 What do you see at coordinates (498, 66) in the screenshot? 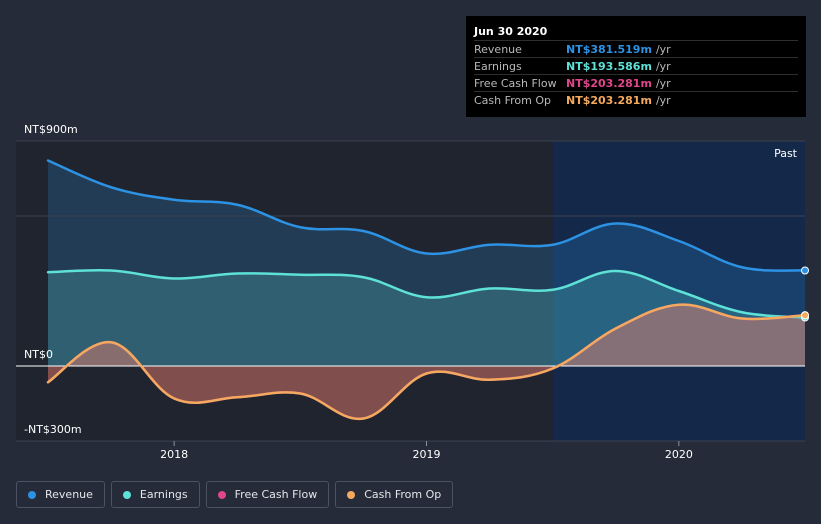
I see `tooltip-label: Earnings` at bounding box center [498, 66].